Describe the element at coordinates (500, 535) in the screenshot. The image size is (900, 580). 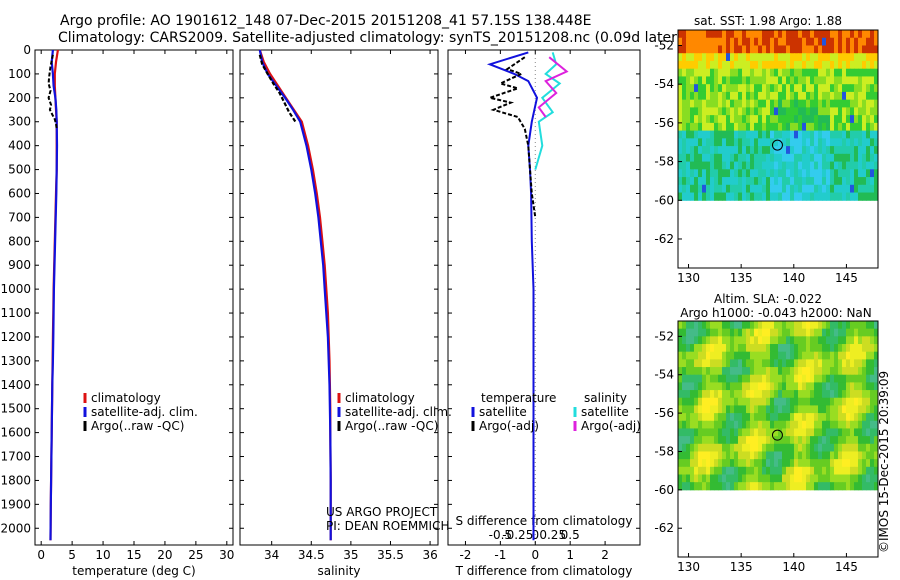
I see `s-tick-label: -0.5` at that location.